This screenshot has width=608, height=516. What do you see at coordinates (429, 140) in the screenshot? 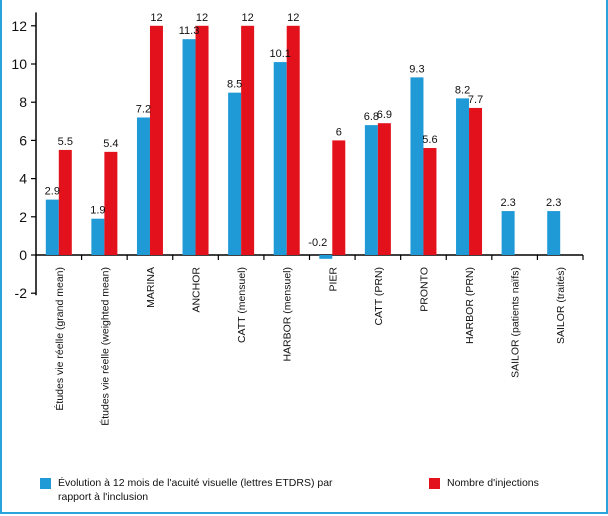
I see `data-label-injections-8: 5.6` at bounding box center [429, 140].